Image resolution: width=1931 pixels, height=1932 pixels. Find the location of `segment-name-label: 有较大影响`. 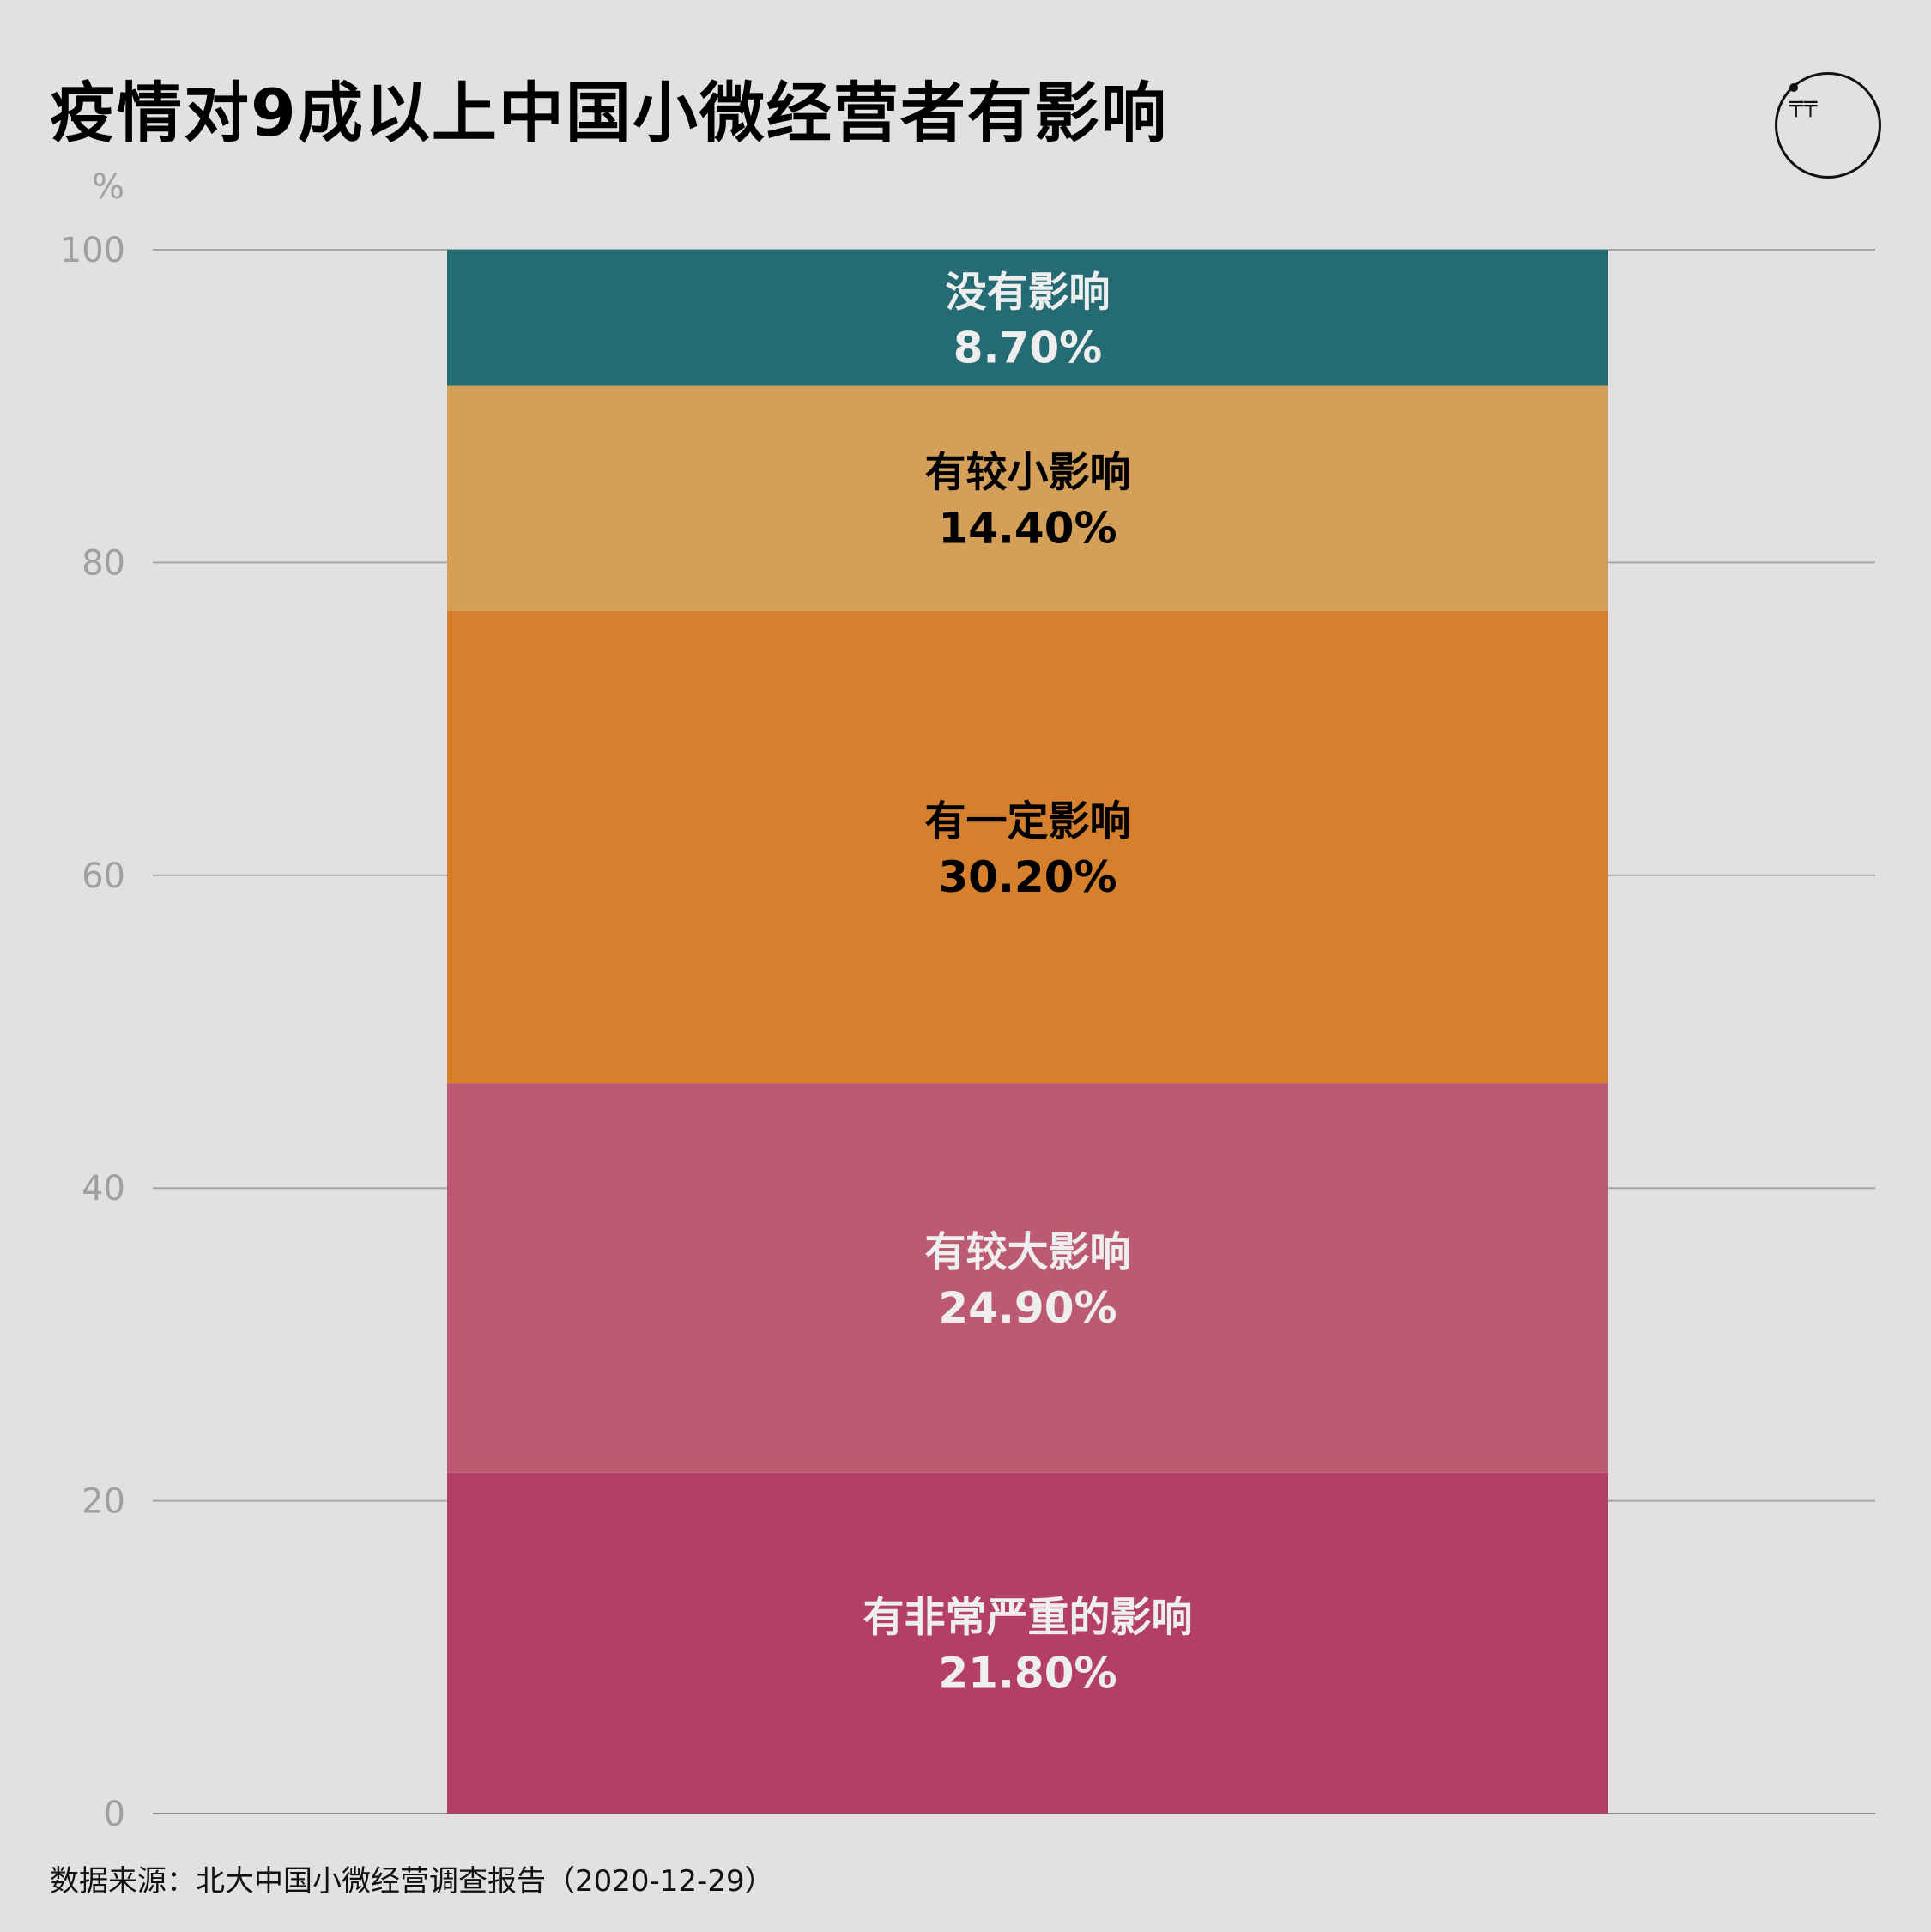

segment-name-label: 有较大影响 is located at coordinates (1027, 1252).